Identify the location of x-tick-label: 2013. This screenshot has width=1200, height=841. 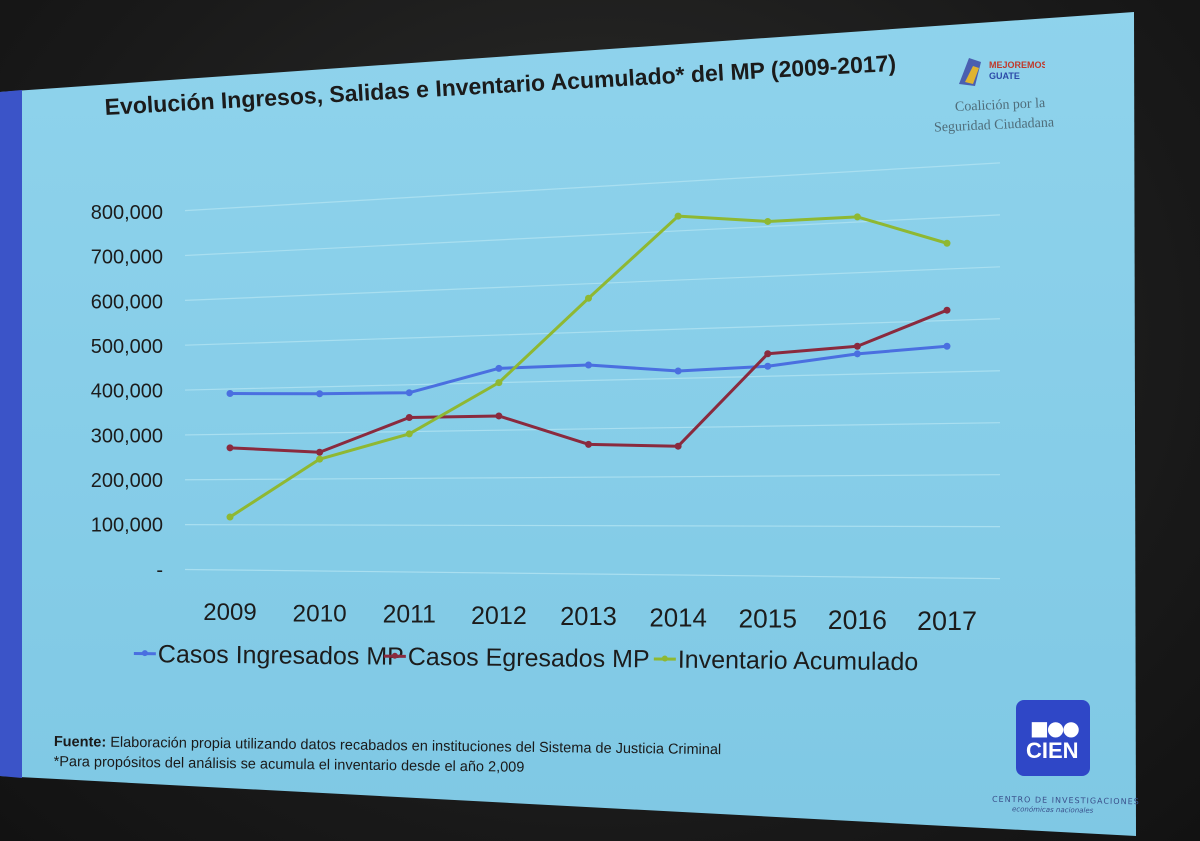
(588, 617).